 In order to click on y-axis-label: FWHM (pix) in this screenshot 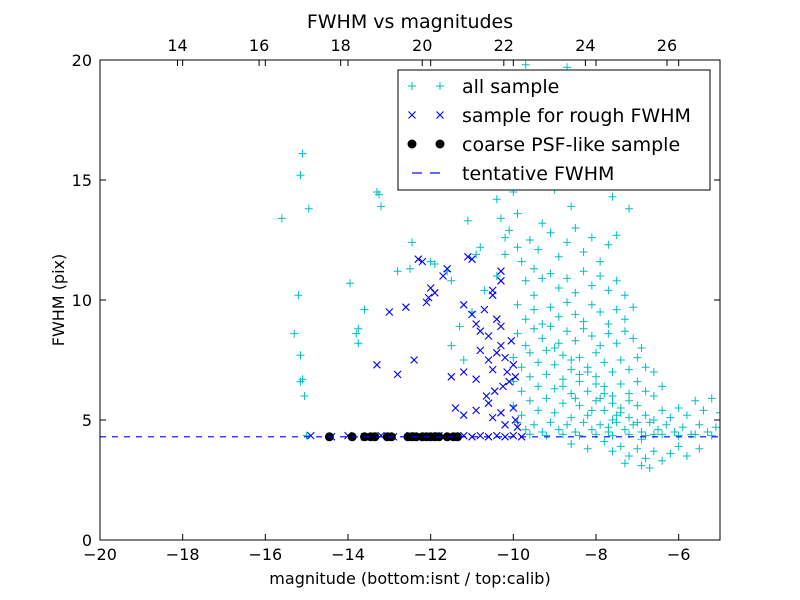, I will do `click(58, 300)`.